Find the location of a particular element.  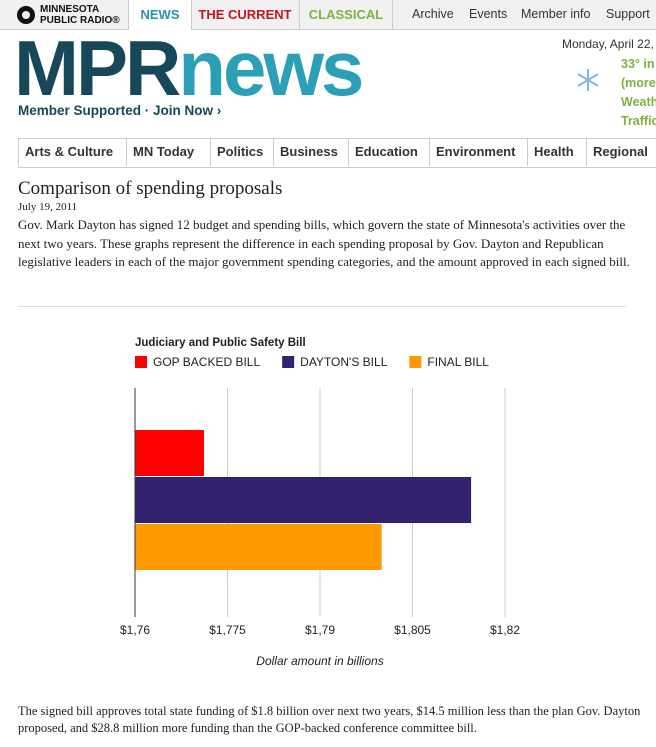

section-link: Politics is located at coordinates (239, 152).